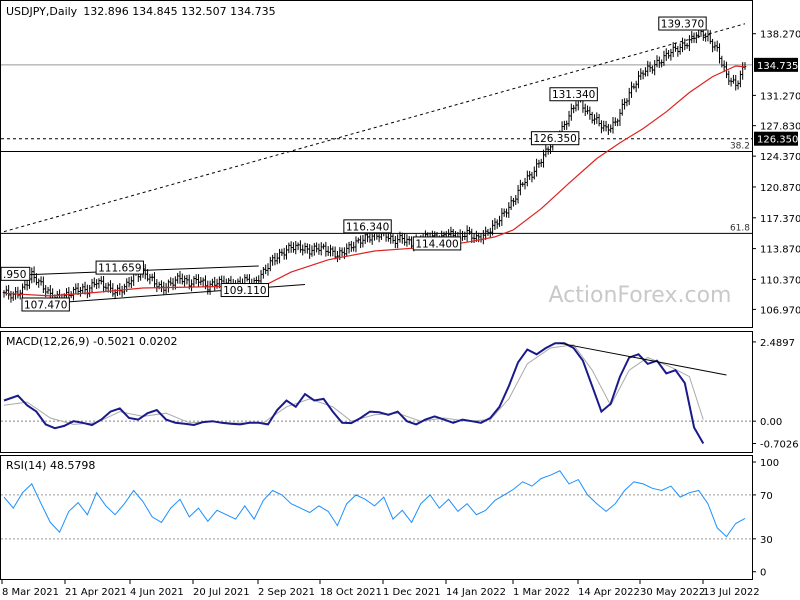  Describe the element at coordinates (354, 393) in the screenshot. I see `macd-line` at that location.